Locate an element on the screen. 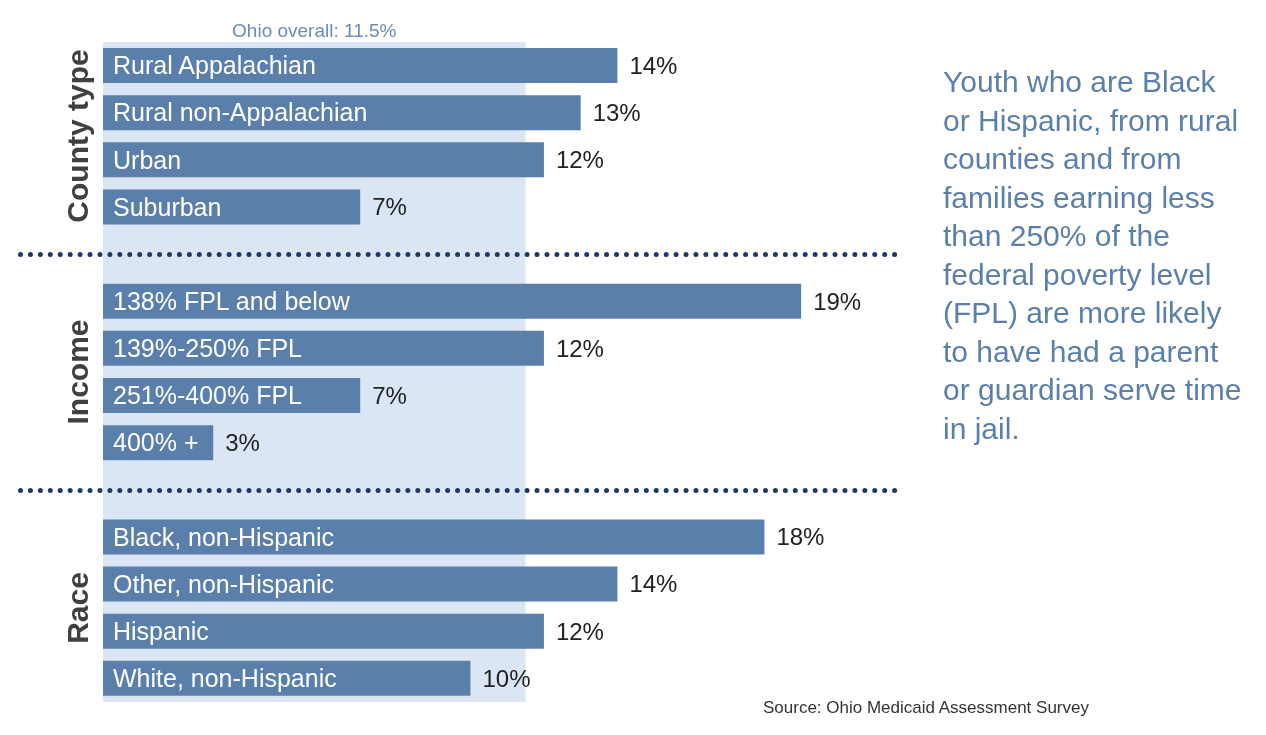  y-tick-label: Other, non-Hispanic is located at coordinates (223, 583).